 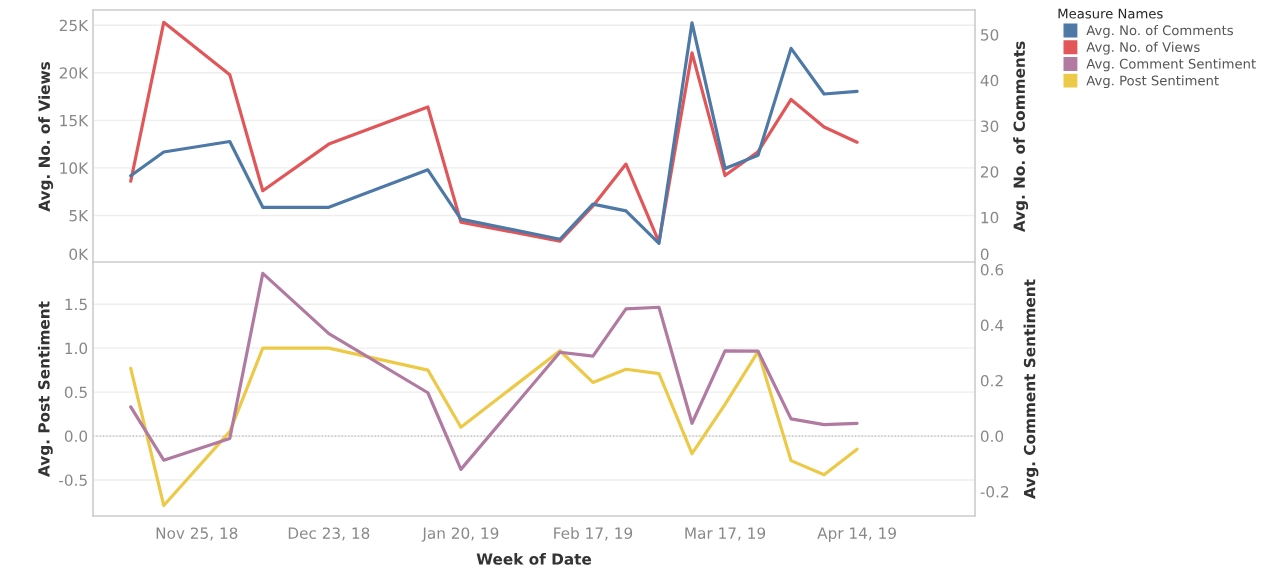 What do you see at coordinates (76, 304) in the screenshot?
I see `y-tick-label: 1.5` at bounding box center [76, 304].